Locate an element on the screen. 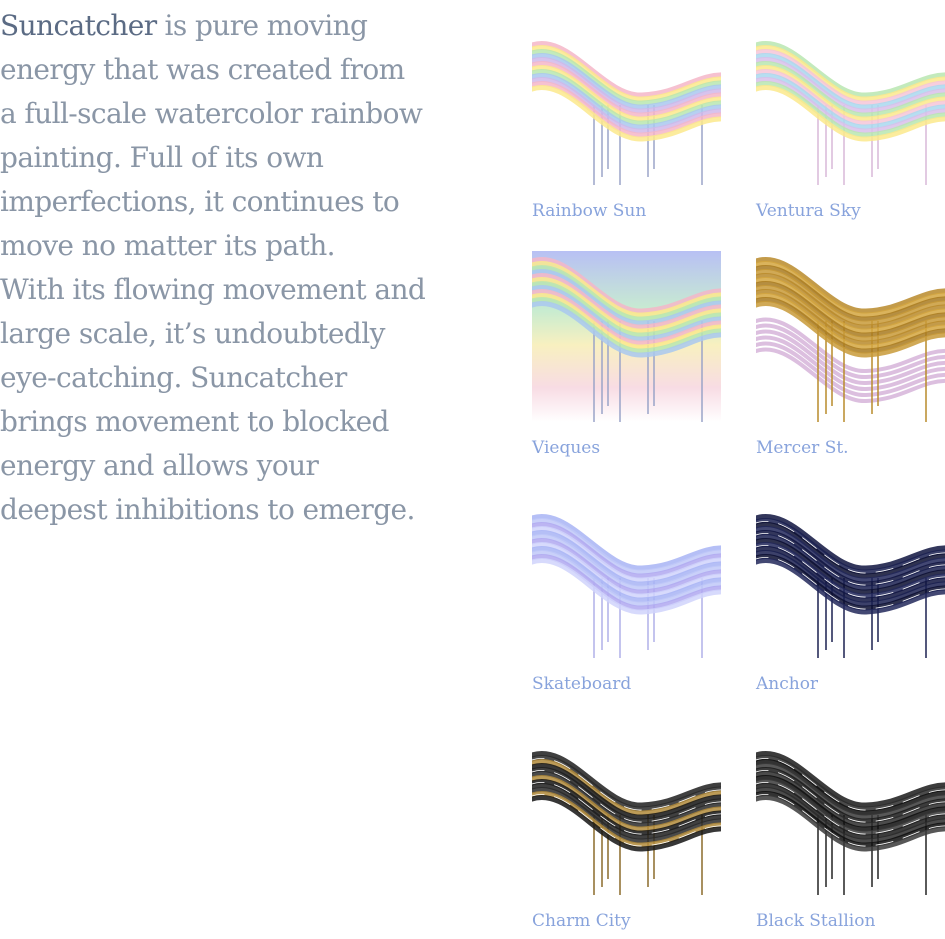  description-text: a full-scale watercolor rainbow is located at coordinates (211, 113).